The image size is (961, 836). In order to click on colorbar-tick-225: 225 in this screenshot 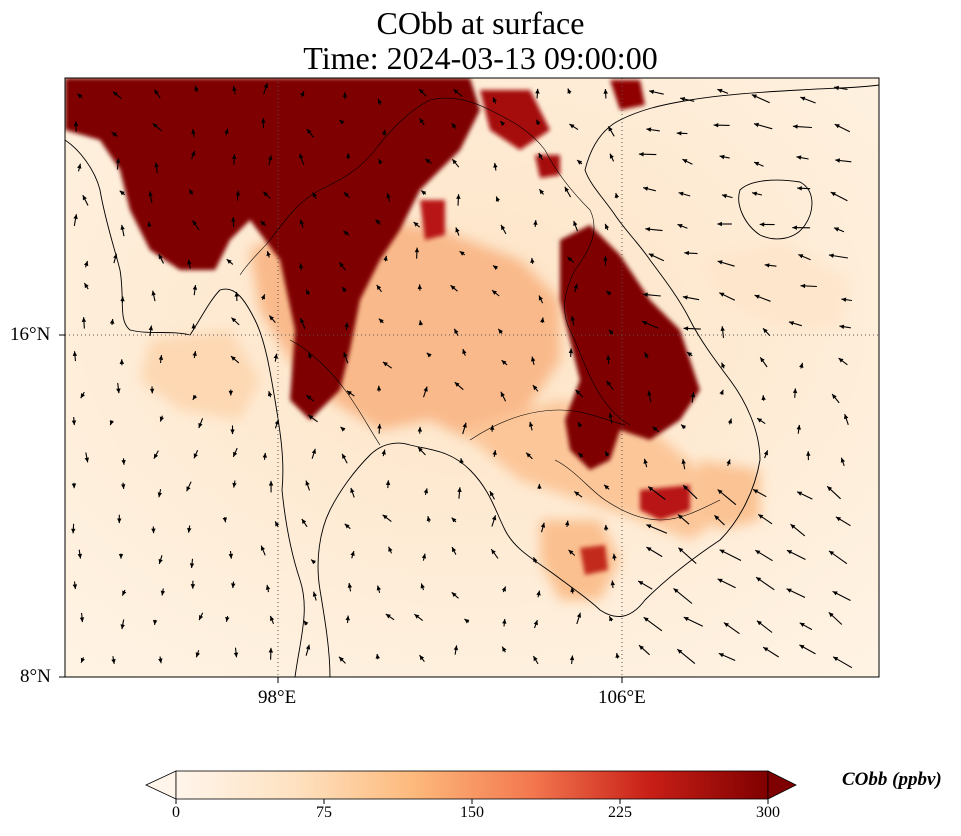, I will do `click(620, 812)`.